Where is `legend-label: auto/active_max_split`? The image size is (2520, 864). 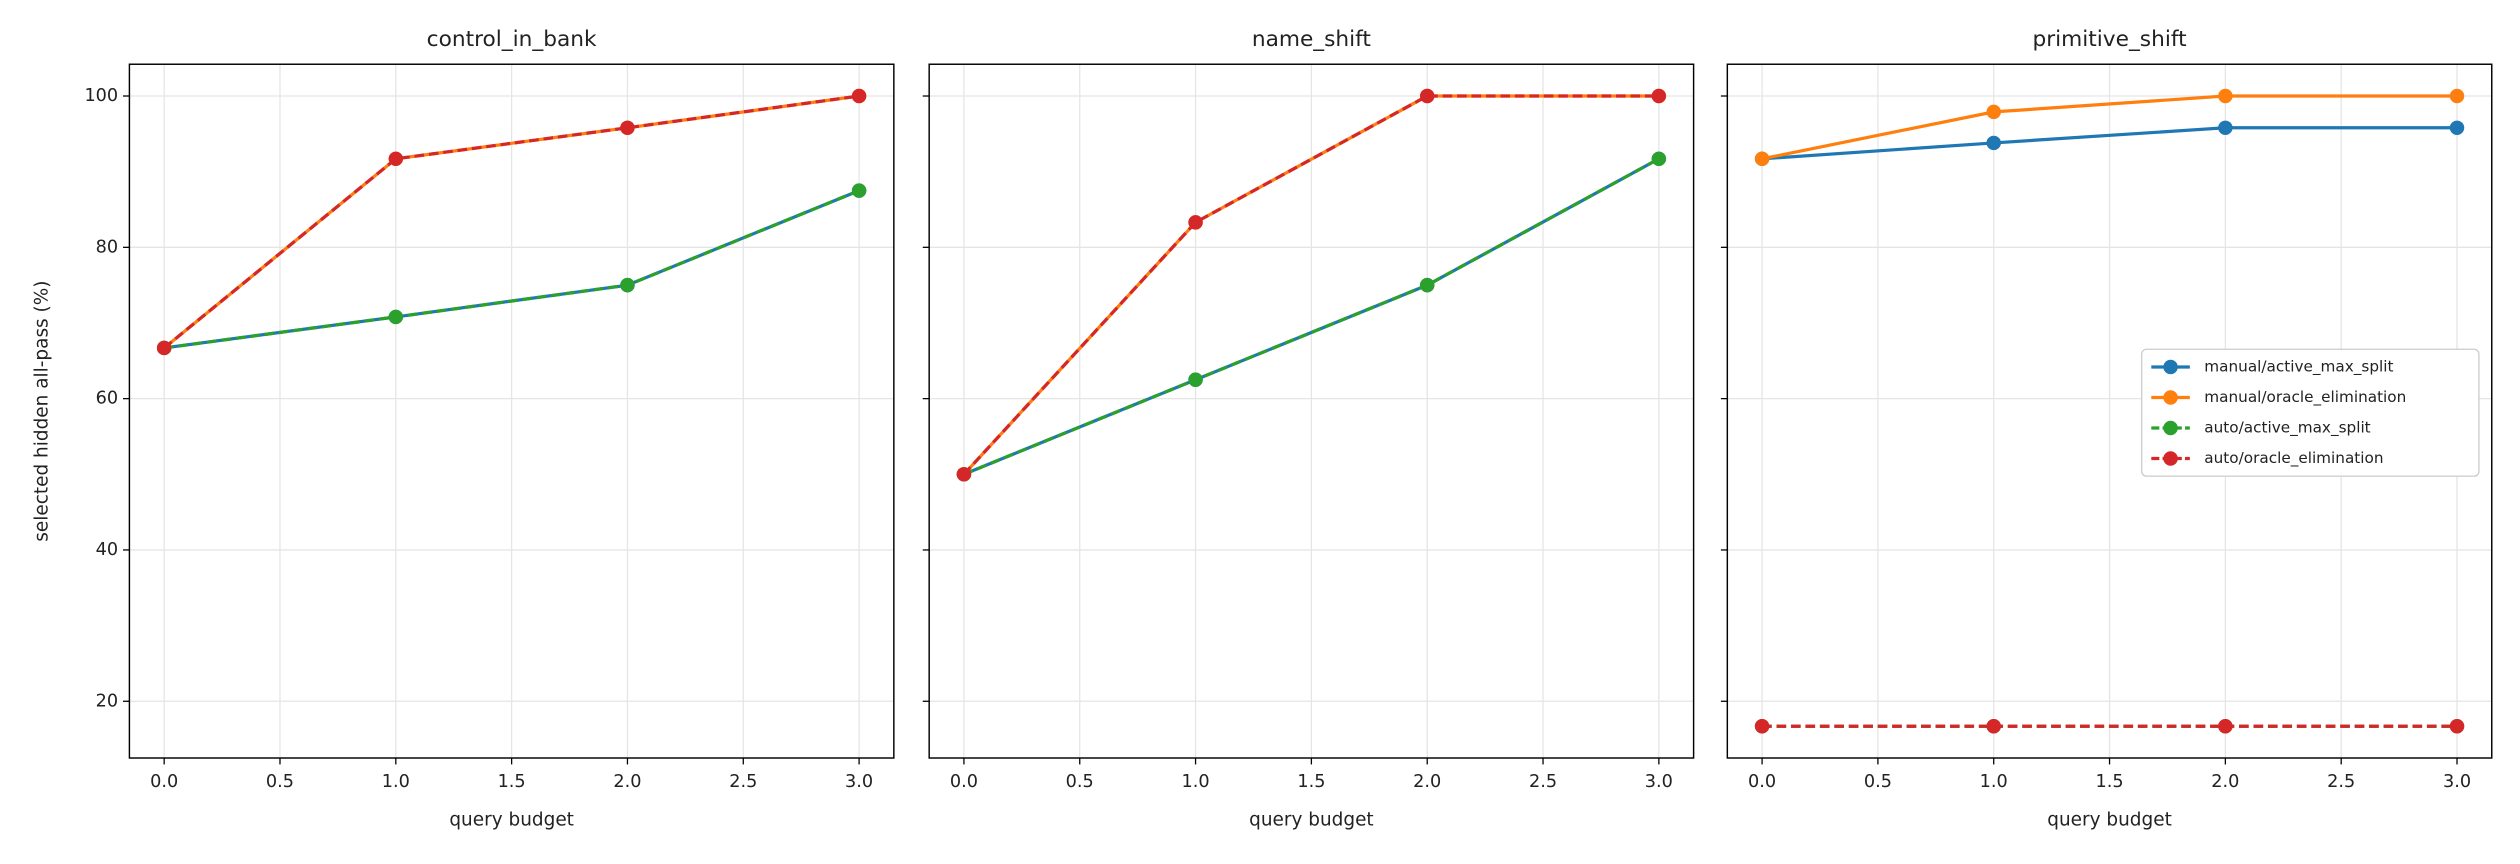
legend-label: auto/active_max_split is located at coordinates (2287, 427).